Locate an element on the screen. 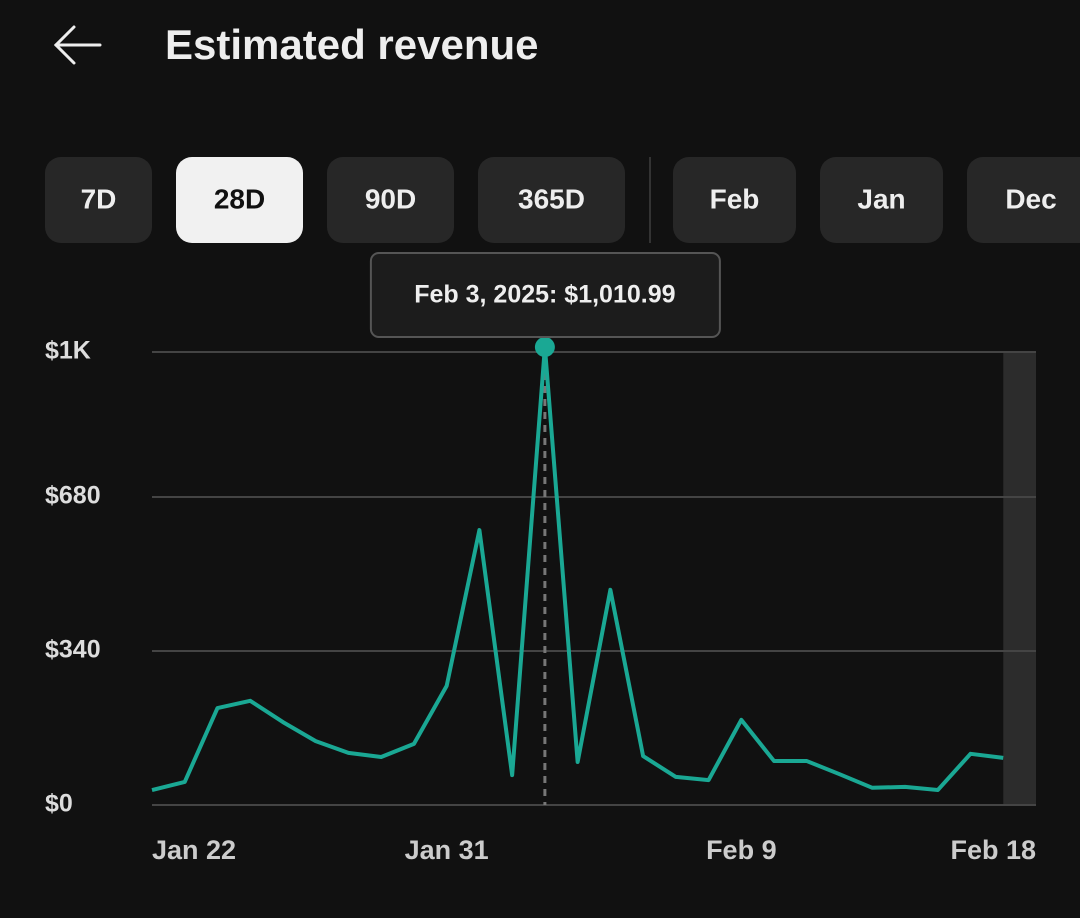 Image resolution: width=1080 pixels, height=918 pixels. tooltip-text: Feb 3, 2025: $1,010.99 is located at coordinates (544, 295).